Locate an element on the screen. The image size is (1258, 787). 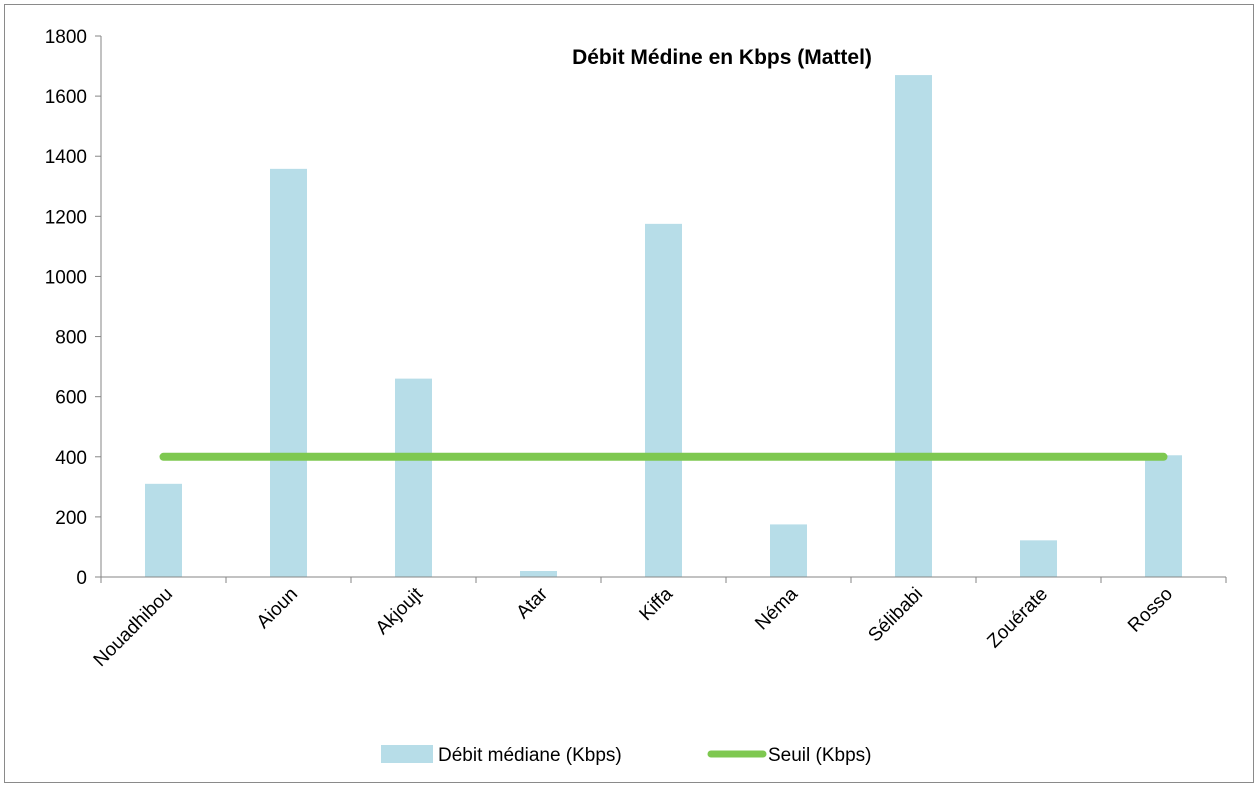
x-tick-label: Kiffa is located at coordinates (657, 604).